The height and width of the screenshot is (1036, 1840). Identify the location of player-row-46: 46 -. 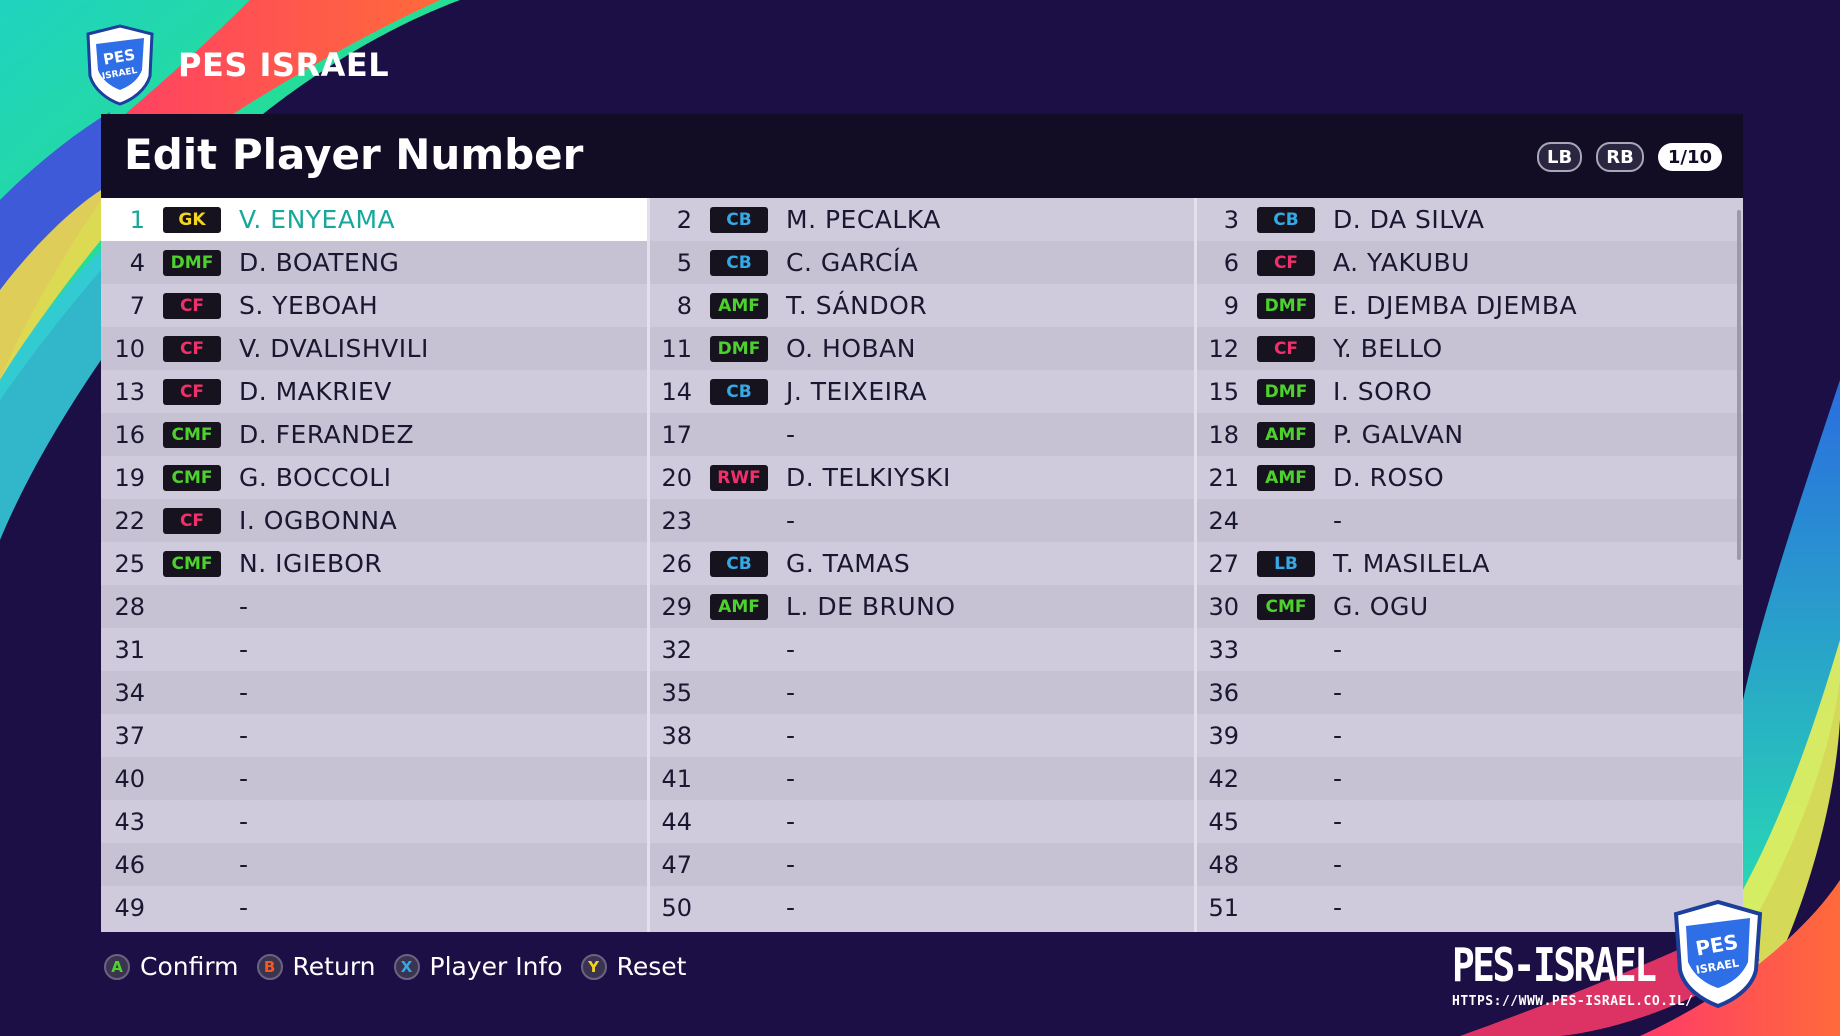
(374, 864).